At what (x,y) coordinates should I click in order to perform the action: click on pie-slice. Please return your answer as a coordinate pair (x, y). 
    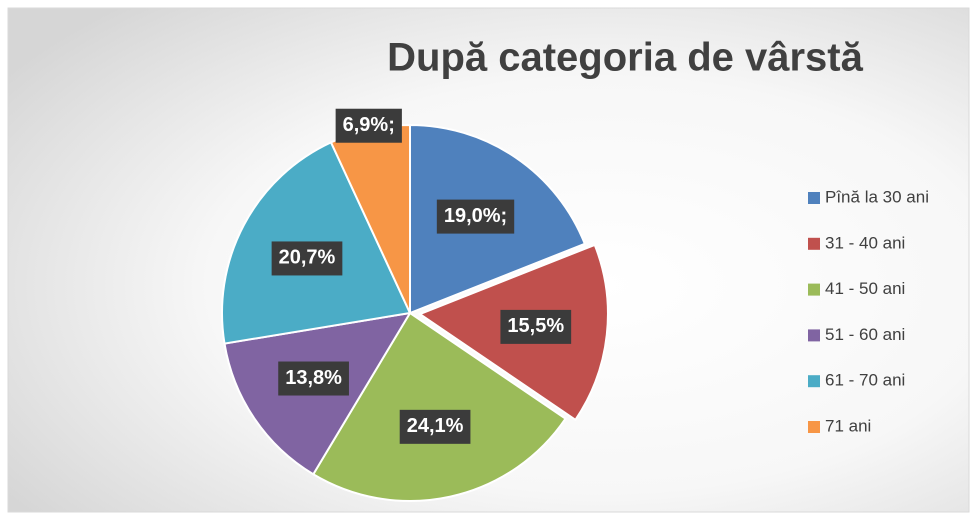
    Looking at the image, I should click on (439, 406).